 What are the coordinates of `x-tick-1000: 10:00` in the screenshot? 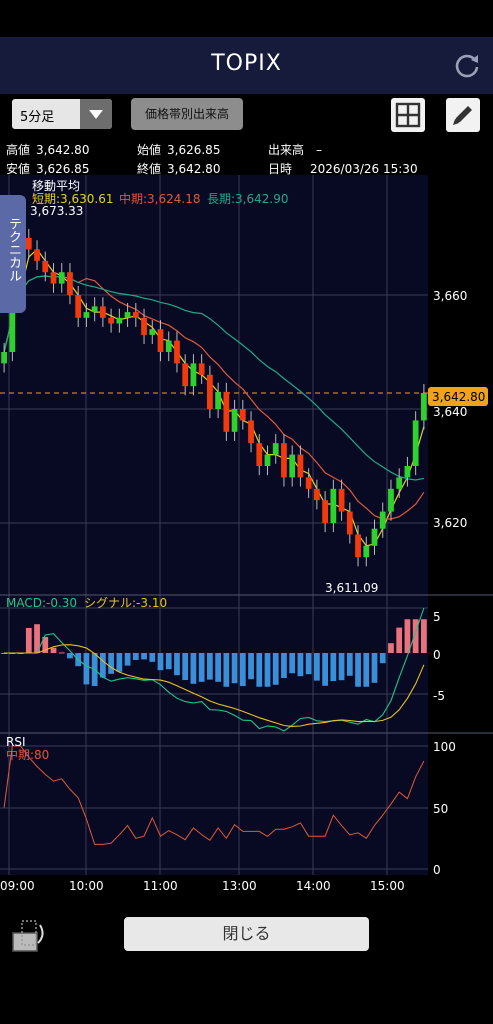 It's located at (86, 886).